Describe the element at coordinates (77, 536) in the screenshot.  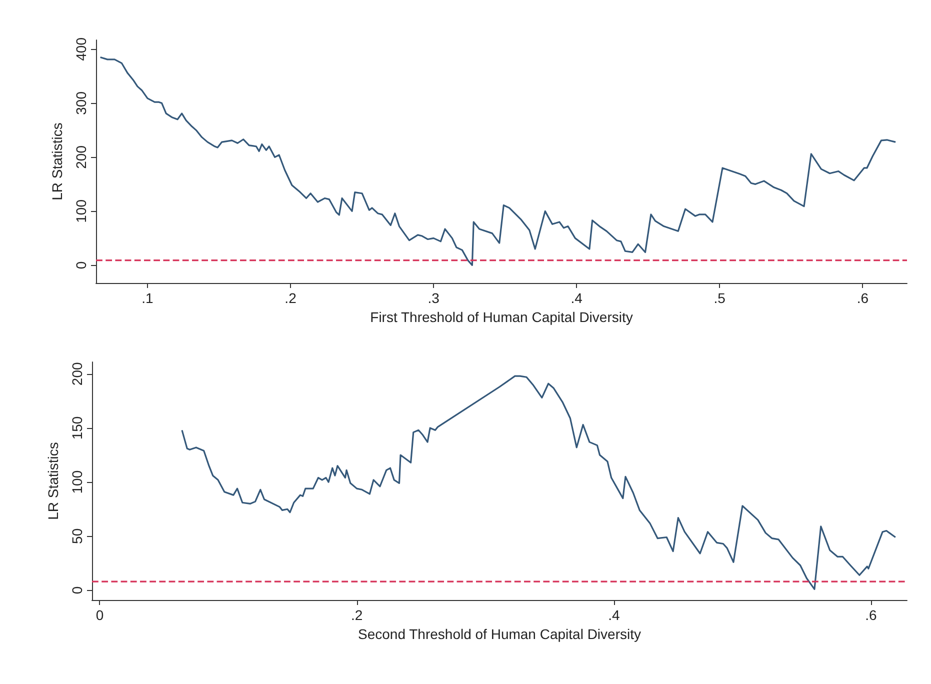
I see `y-tick-label: 50` at that location.